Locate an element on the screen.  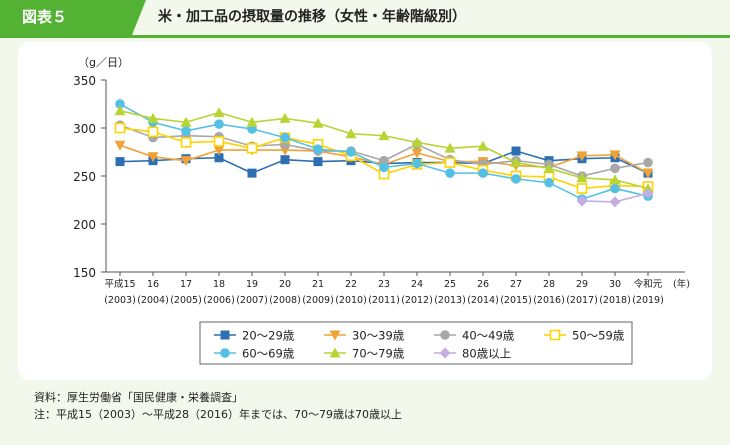
x-tick-label-era: 26 is located at coordinates (483, 284).